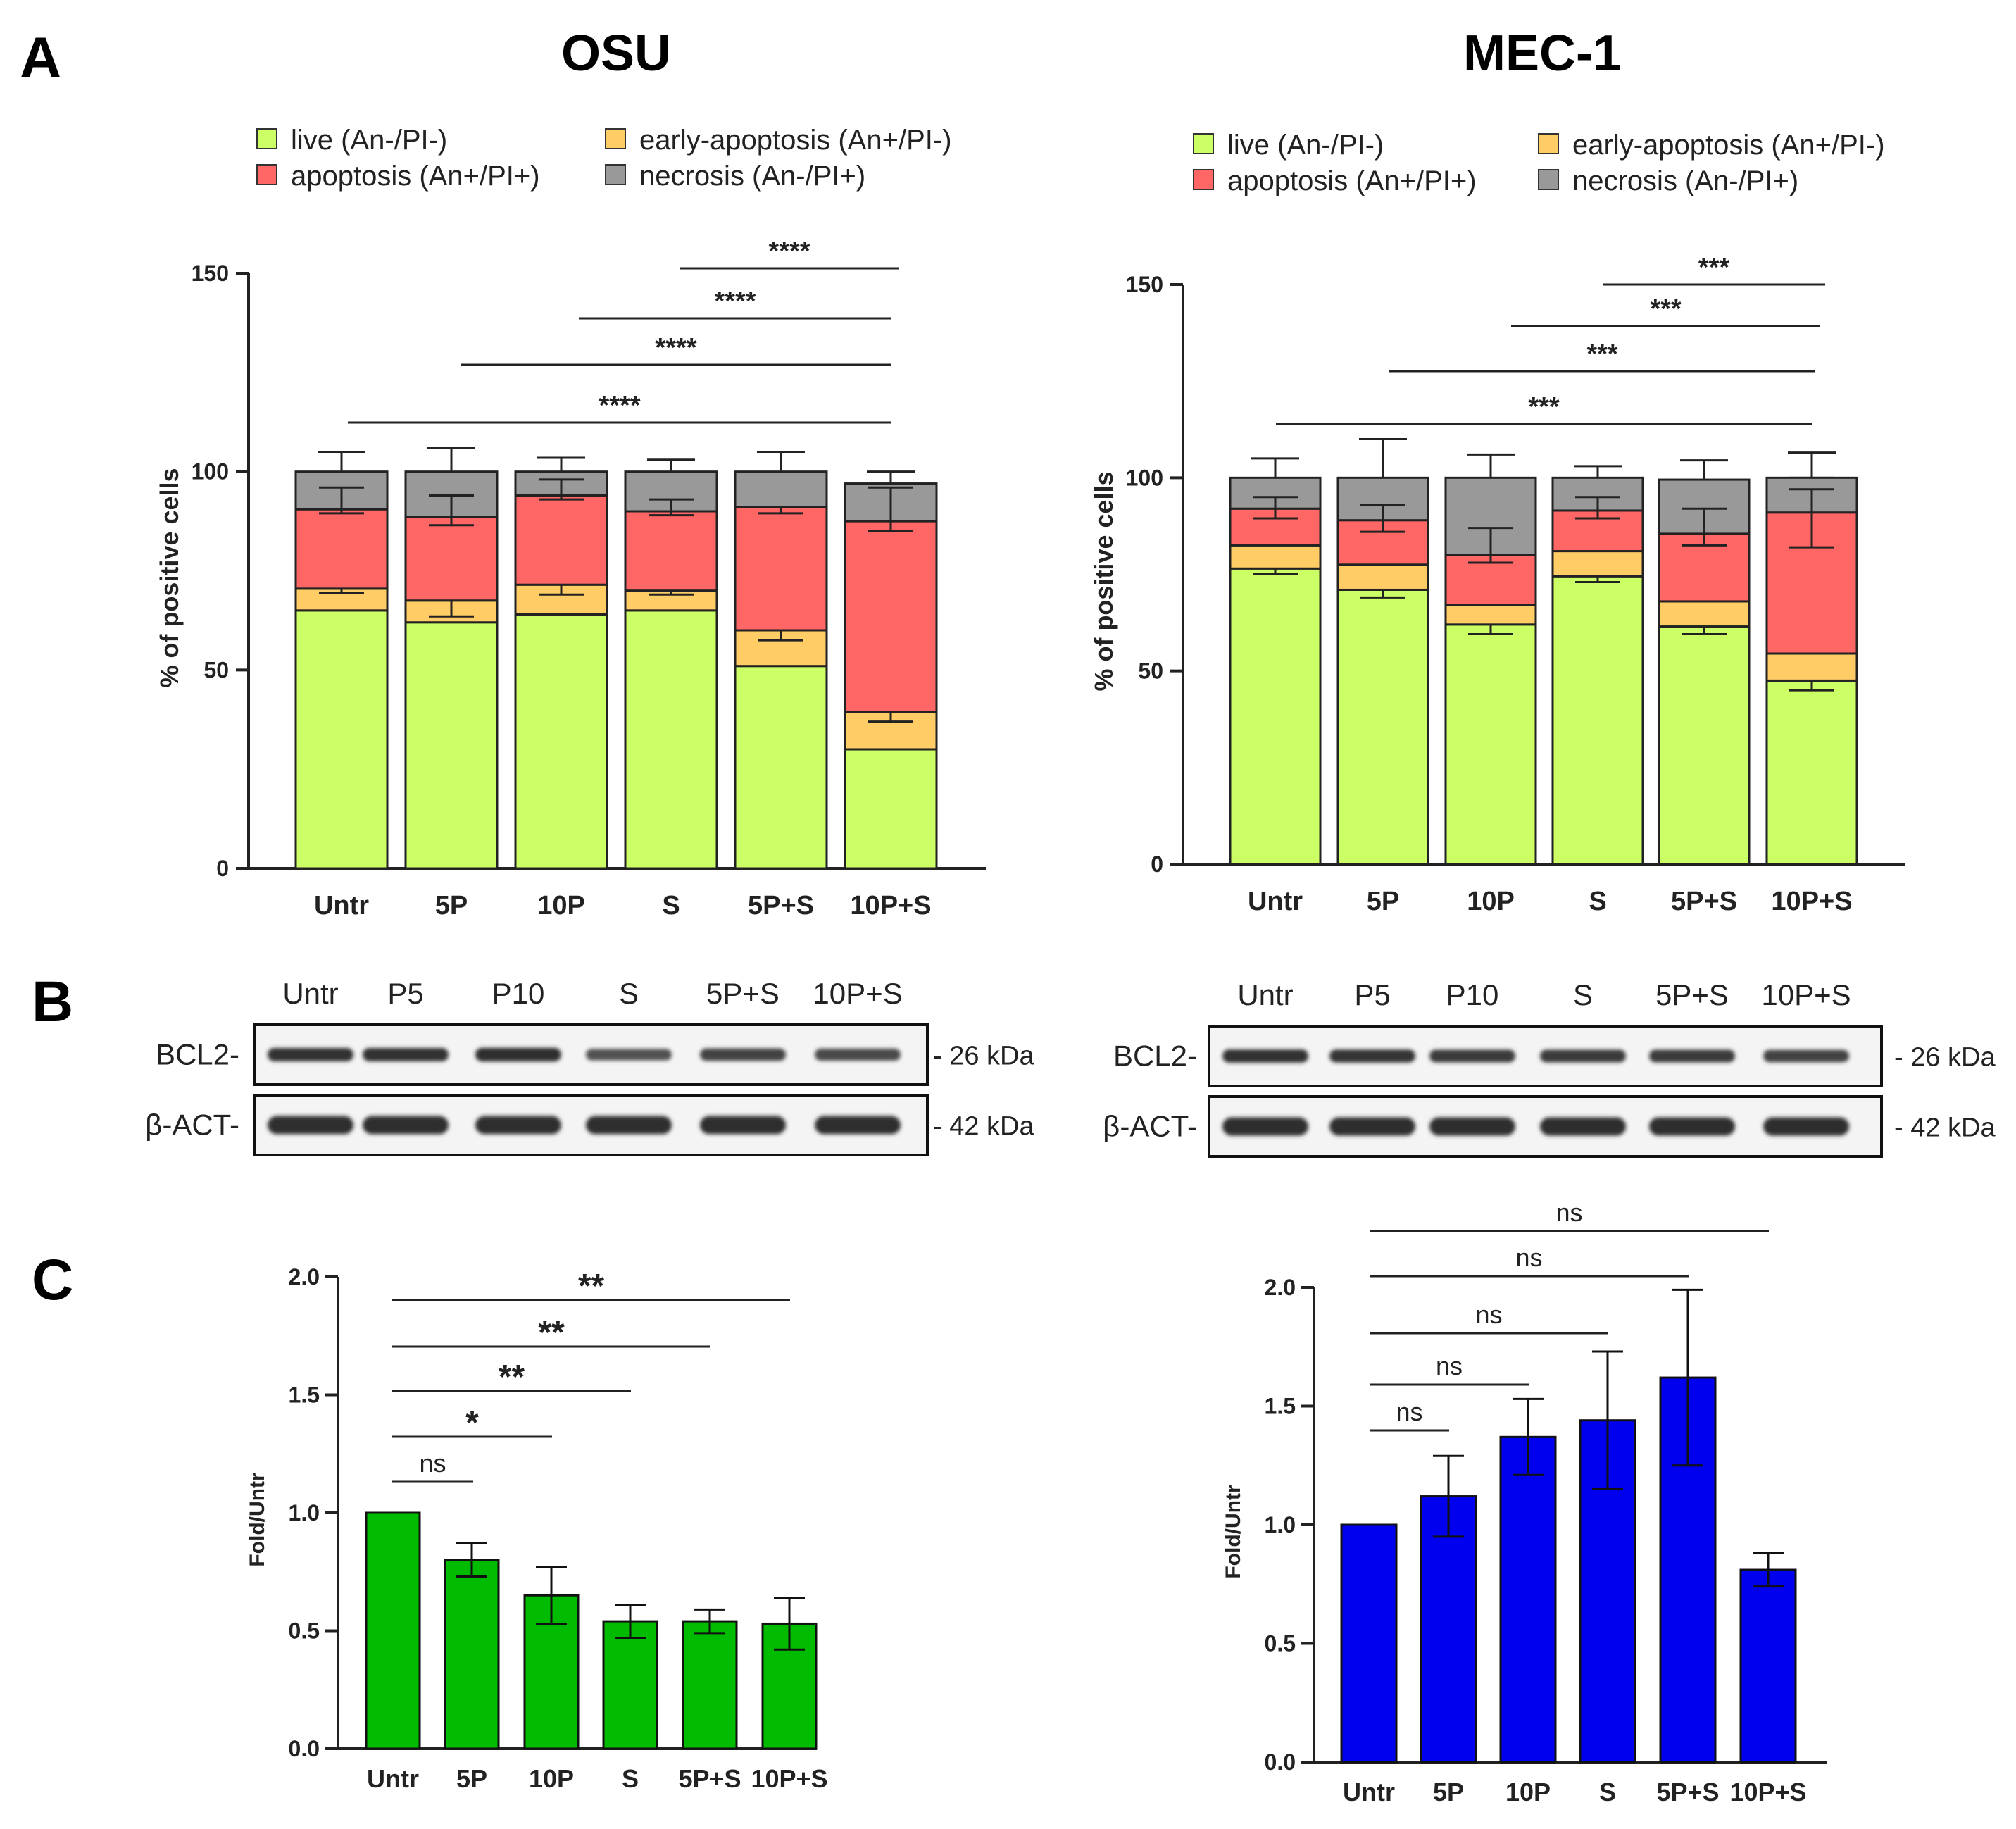 This screenshot has width=2016, height=1829. What do you see at coordinates (52, 1002) in the screenshot?
I see `panel-label-b: B` at bounding box center [52, 1002].